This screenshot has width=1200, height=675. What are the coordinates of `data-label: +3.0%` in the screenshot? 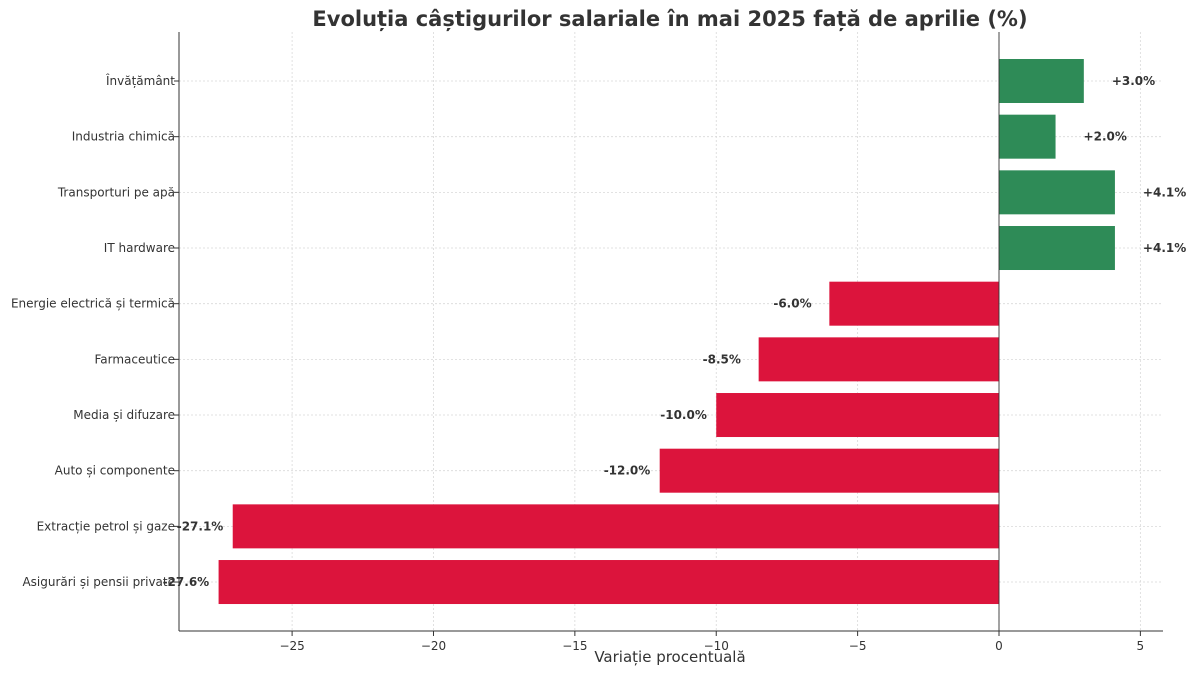 It's located at (1133, 81).